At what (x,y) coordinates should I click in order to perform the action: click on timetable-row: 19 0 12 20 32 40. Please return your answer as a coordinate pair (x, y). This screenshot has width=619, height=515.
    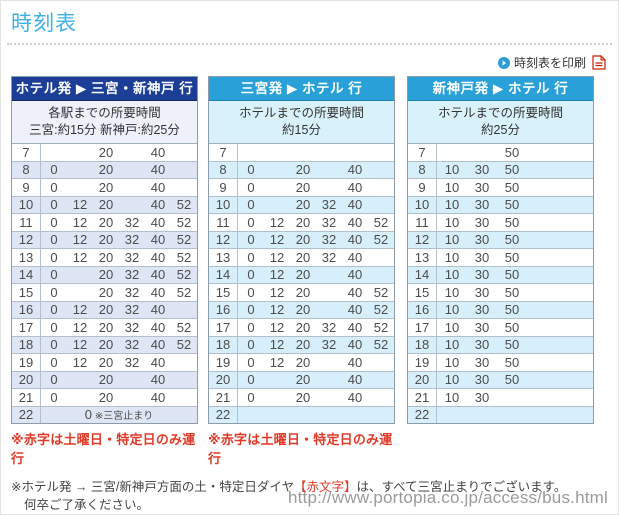
    Looking at the image, I should click on (104, 362).